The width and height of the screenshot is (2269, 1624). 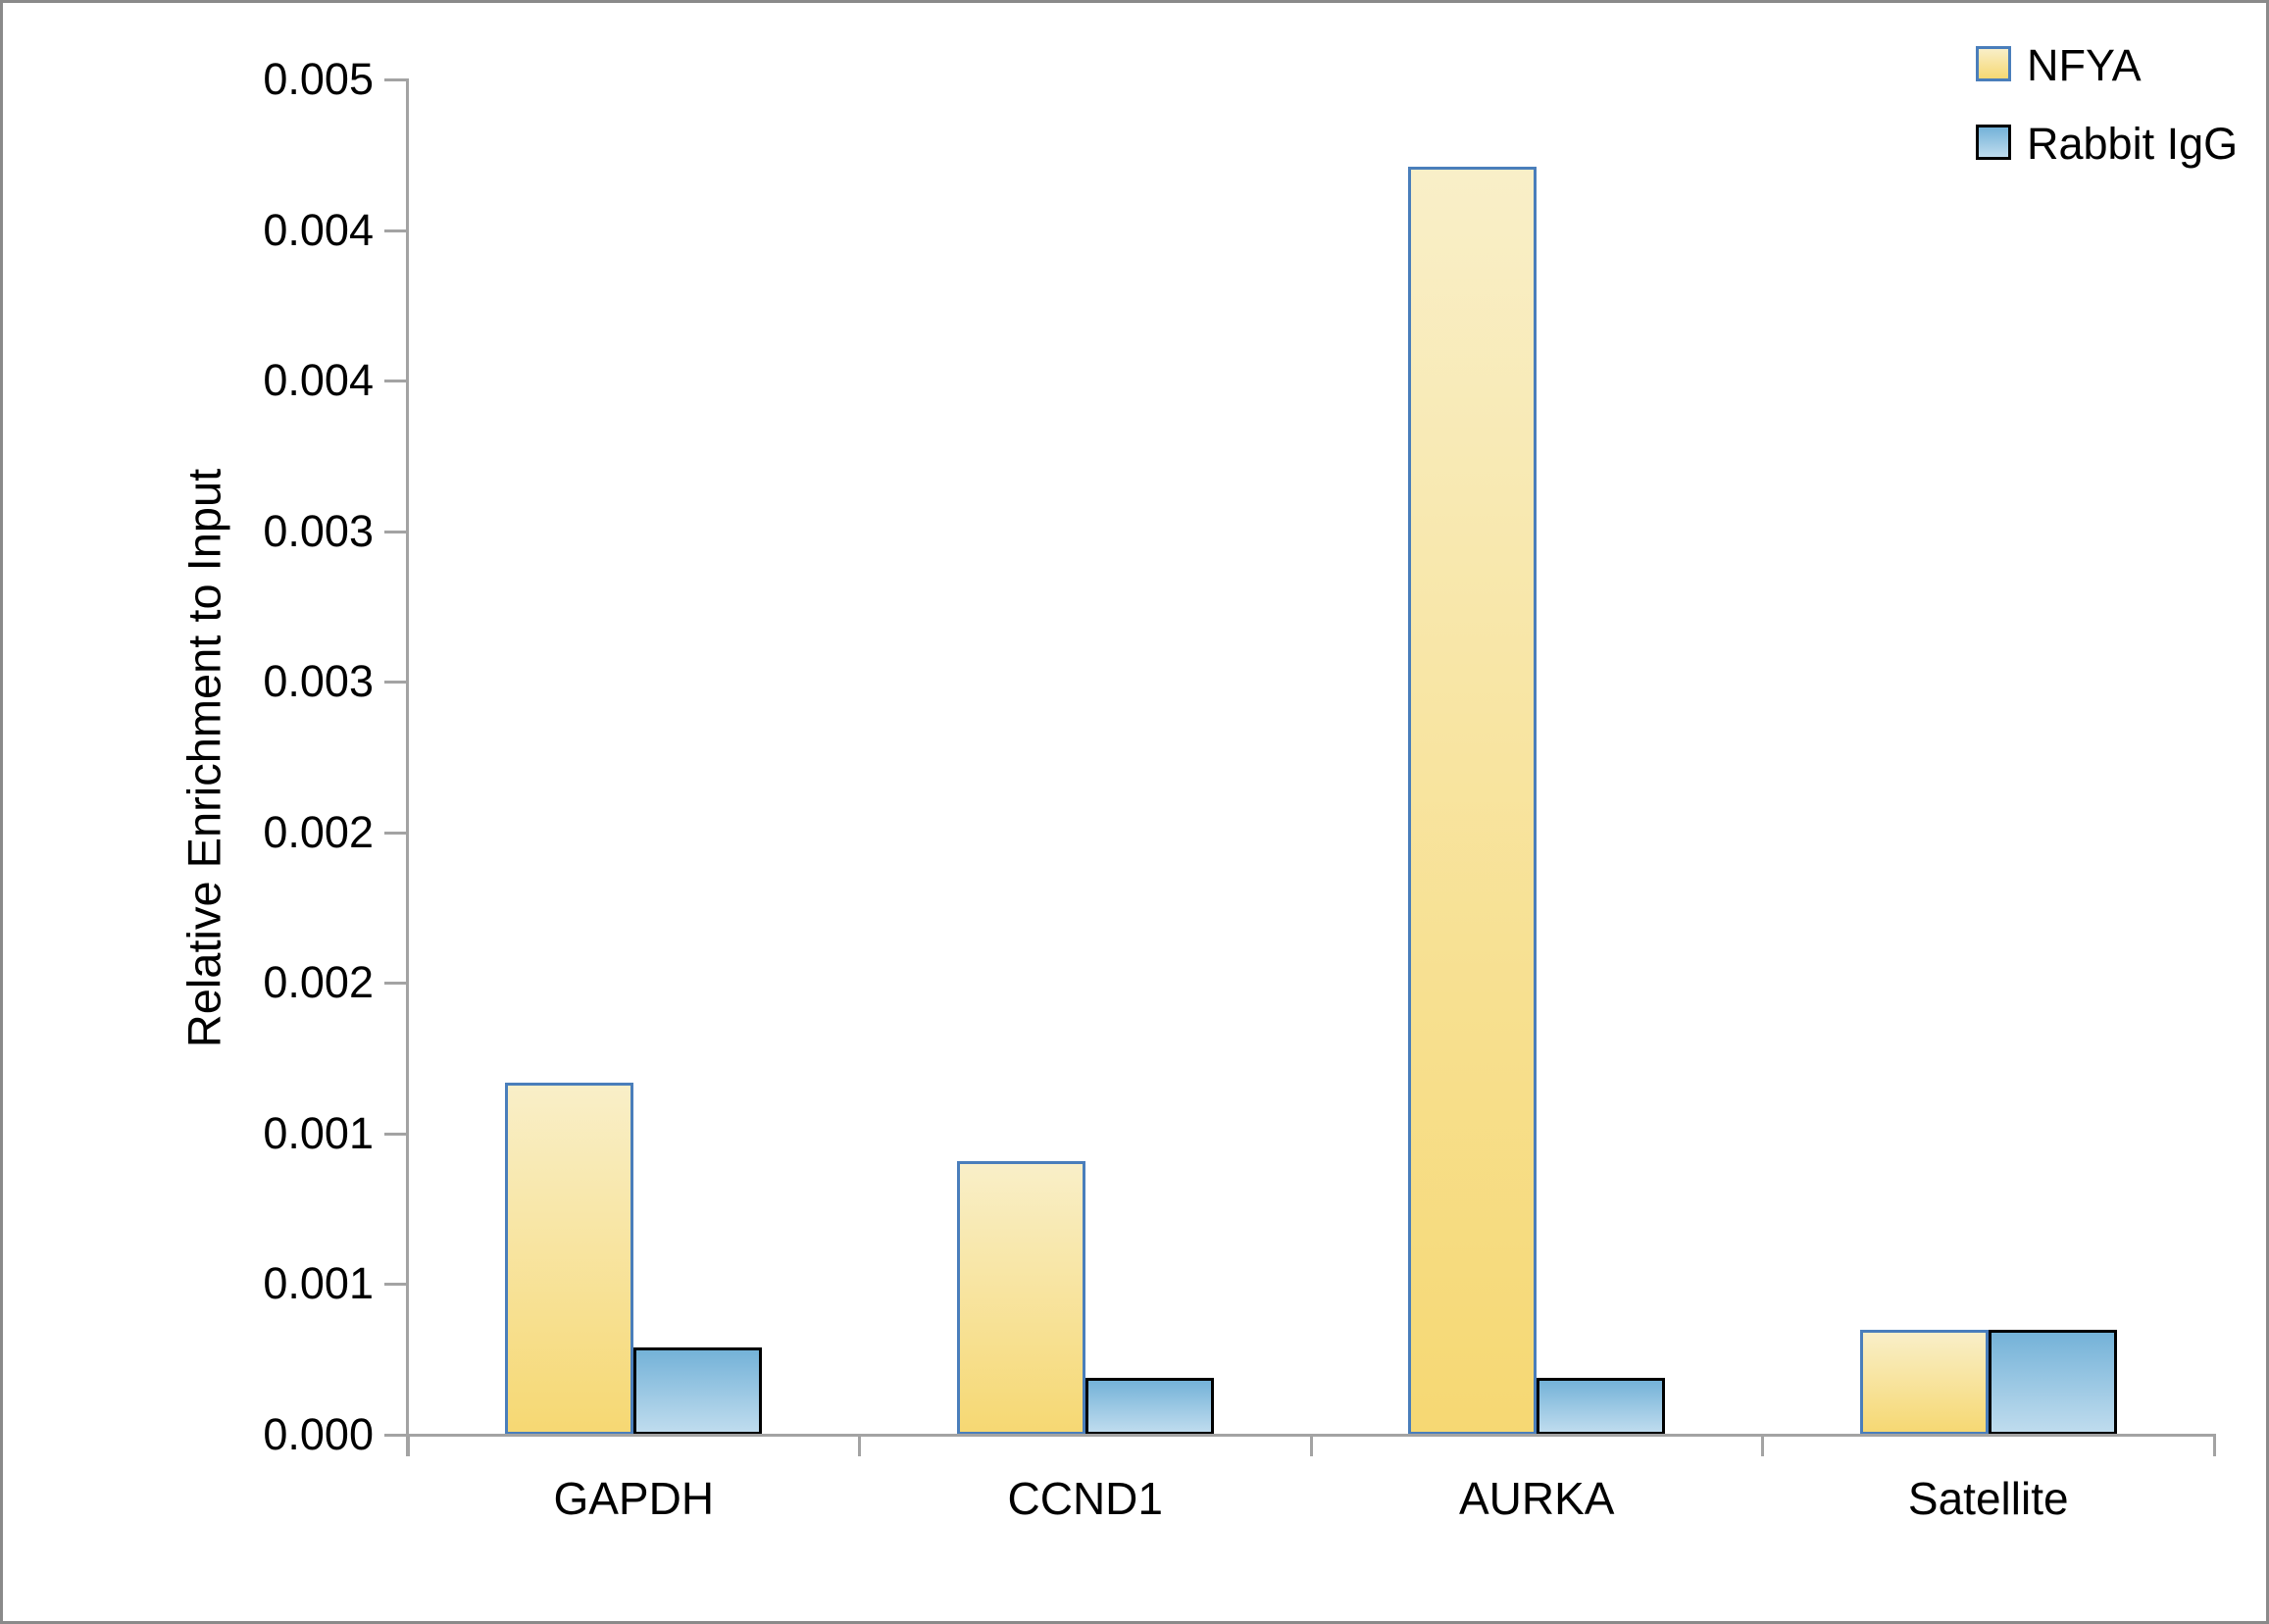 I want to click on y-tick-label: 0.005, so click(x=318, y=79).